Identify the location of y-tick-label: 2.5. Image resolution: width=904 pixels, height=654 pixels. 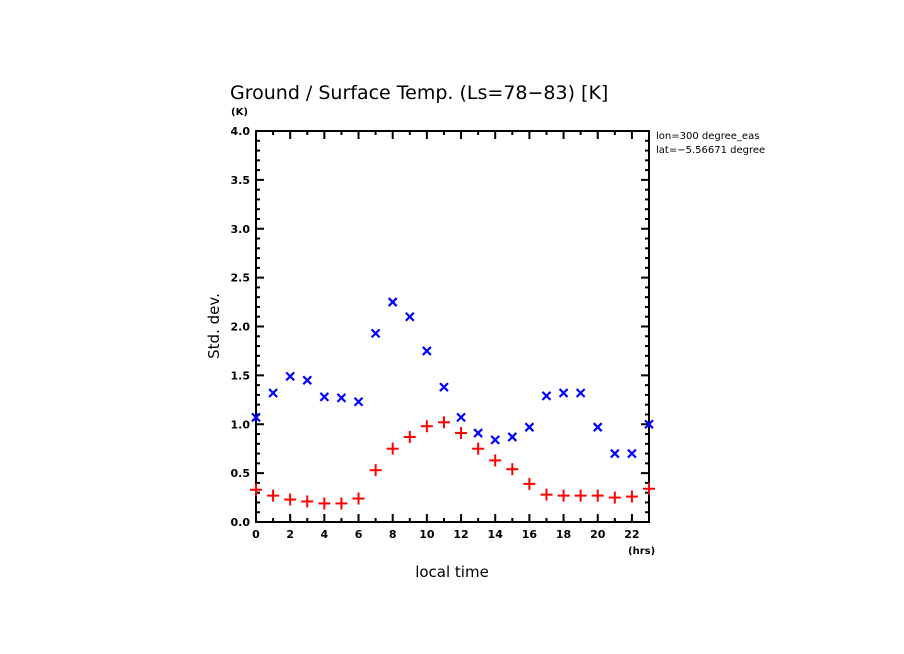
(241, 278).